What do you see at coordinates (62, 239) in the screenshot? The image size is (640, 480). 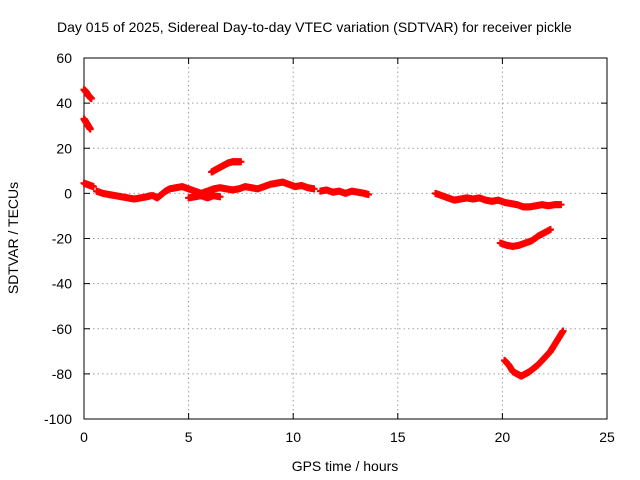 I see `y-tick-label: -20` at bounding box center [62, 239].